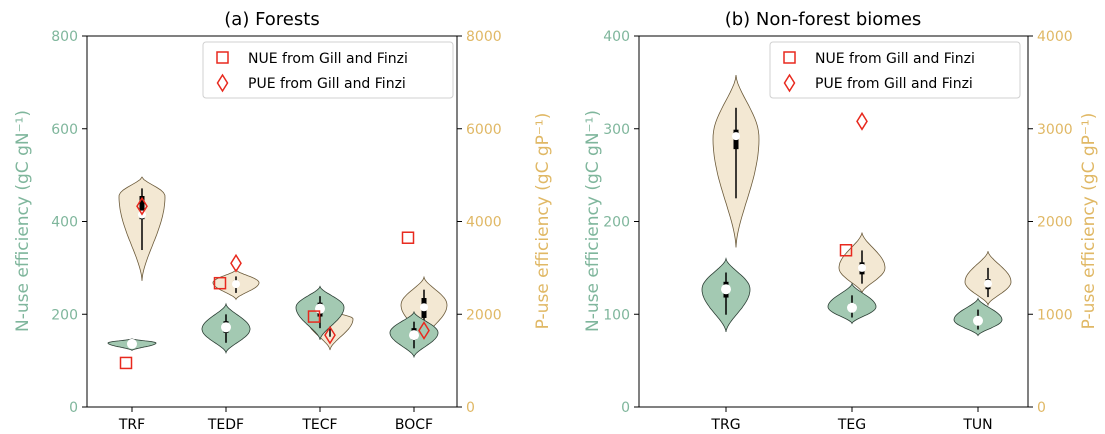  I want to click on y-left-tick-label: 100, so click(616, 315).